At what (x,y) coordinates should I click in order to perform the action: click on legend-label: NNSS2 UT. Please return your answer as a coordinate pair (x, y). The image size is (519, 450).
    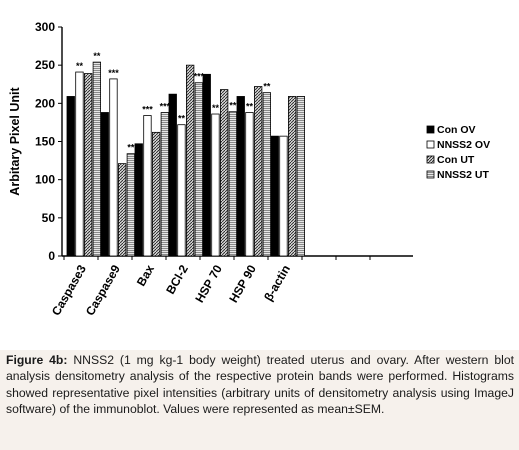
    Looking at the image, I should click on (463, 175).